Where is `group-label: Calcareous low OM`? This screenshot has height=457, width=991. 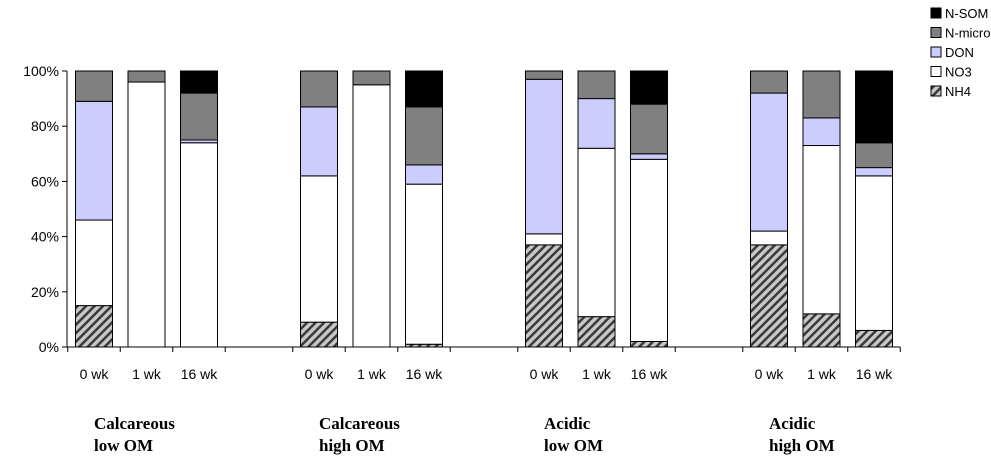 group-label: Calcareous low OM is located at coordinates (134, 434).